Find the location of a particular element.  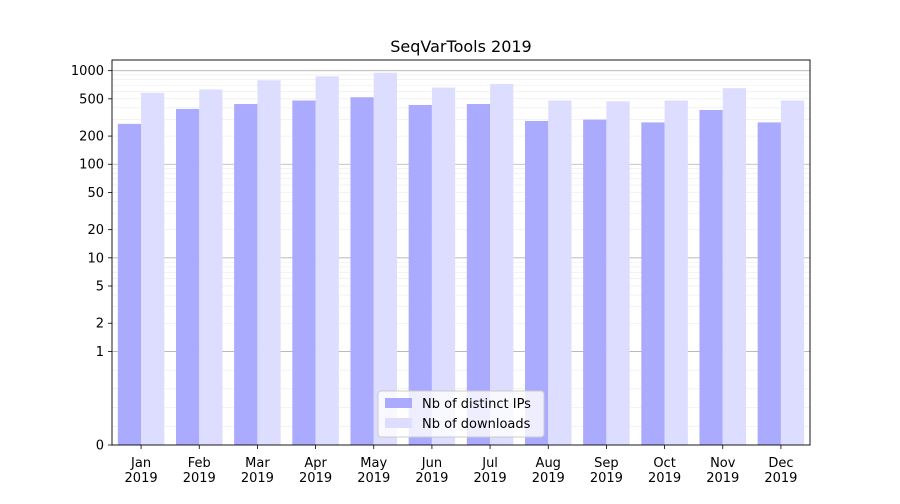

y-tick-label: 100 is located at coordinates (91, 165).